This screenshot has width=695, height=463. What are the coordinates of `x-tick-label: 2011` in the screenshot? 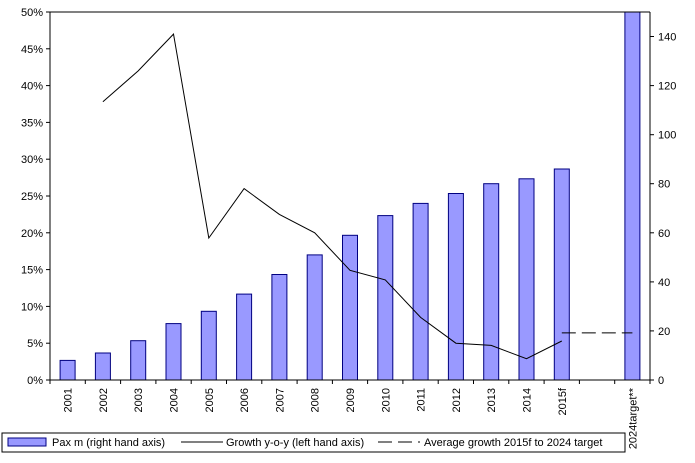 It's located at (422, 400).